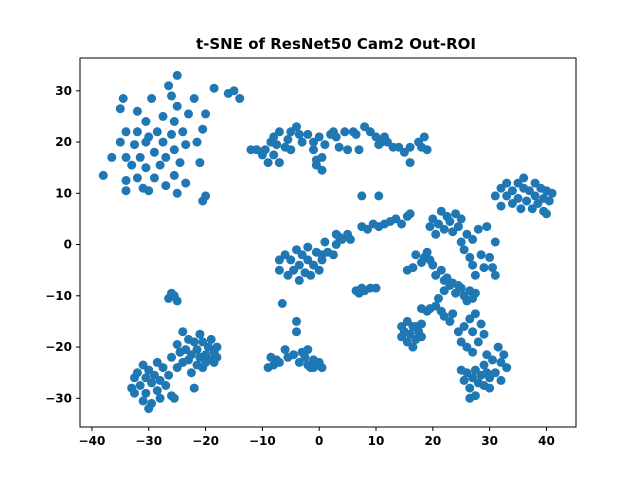  What do you see at coordinates (376, 441) in the screenshot?
I see `x-tick-label: 10` at bounding box center [376, 441].